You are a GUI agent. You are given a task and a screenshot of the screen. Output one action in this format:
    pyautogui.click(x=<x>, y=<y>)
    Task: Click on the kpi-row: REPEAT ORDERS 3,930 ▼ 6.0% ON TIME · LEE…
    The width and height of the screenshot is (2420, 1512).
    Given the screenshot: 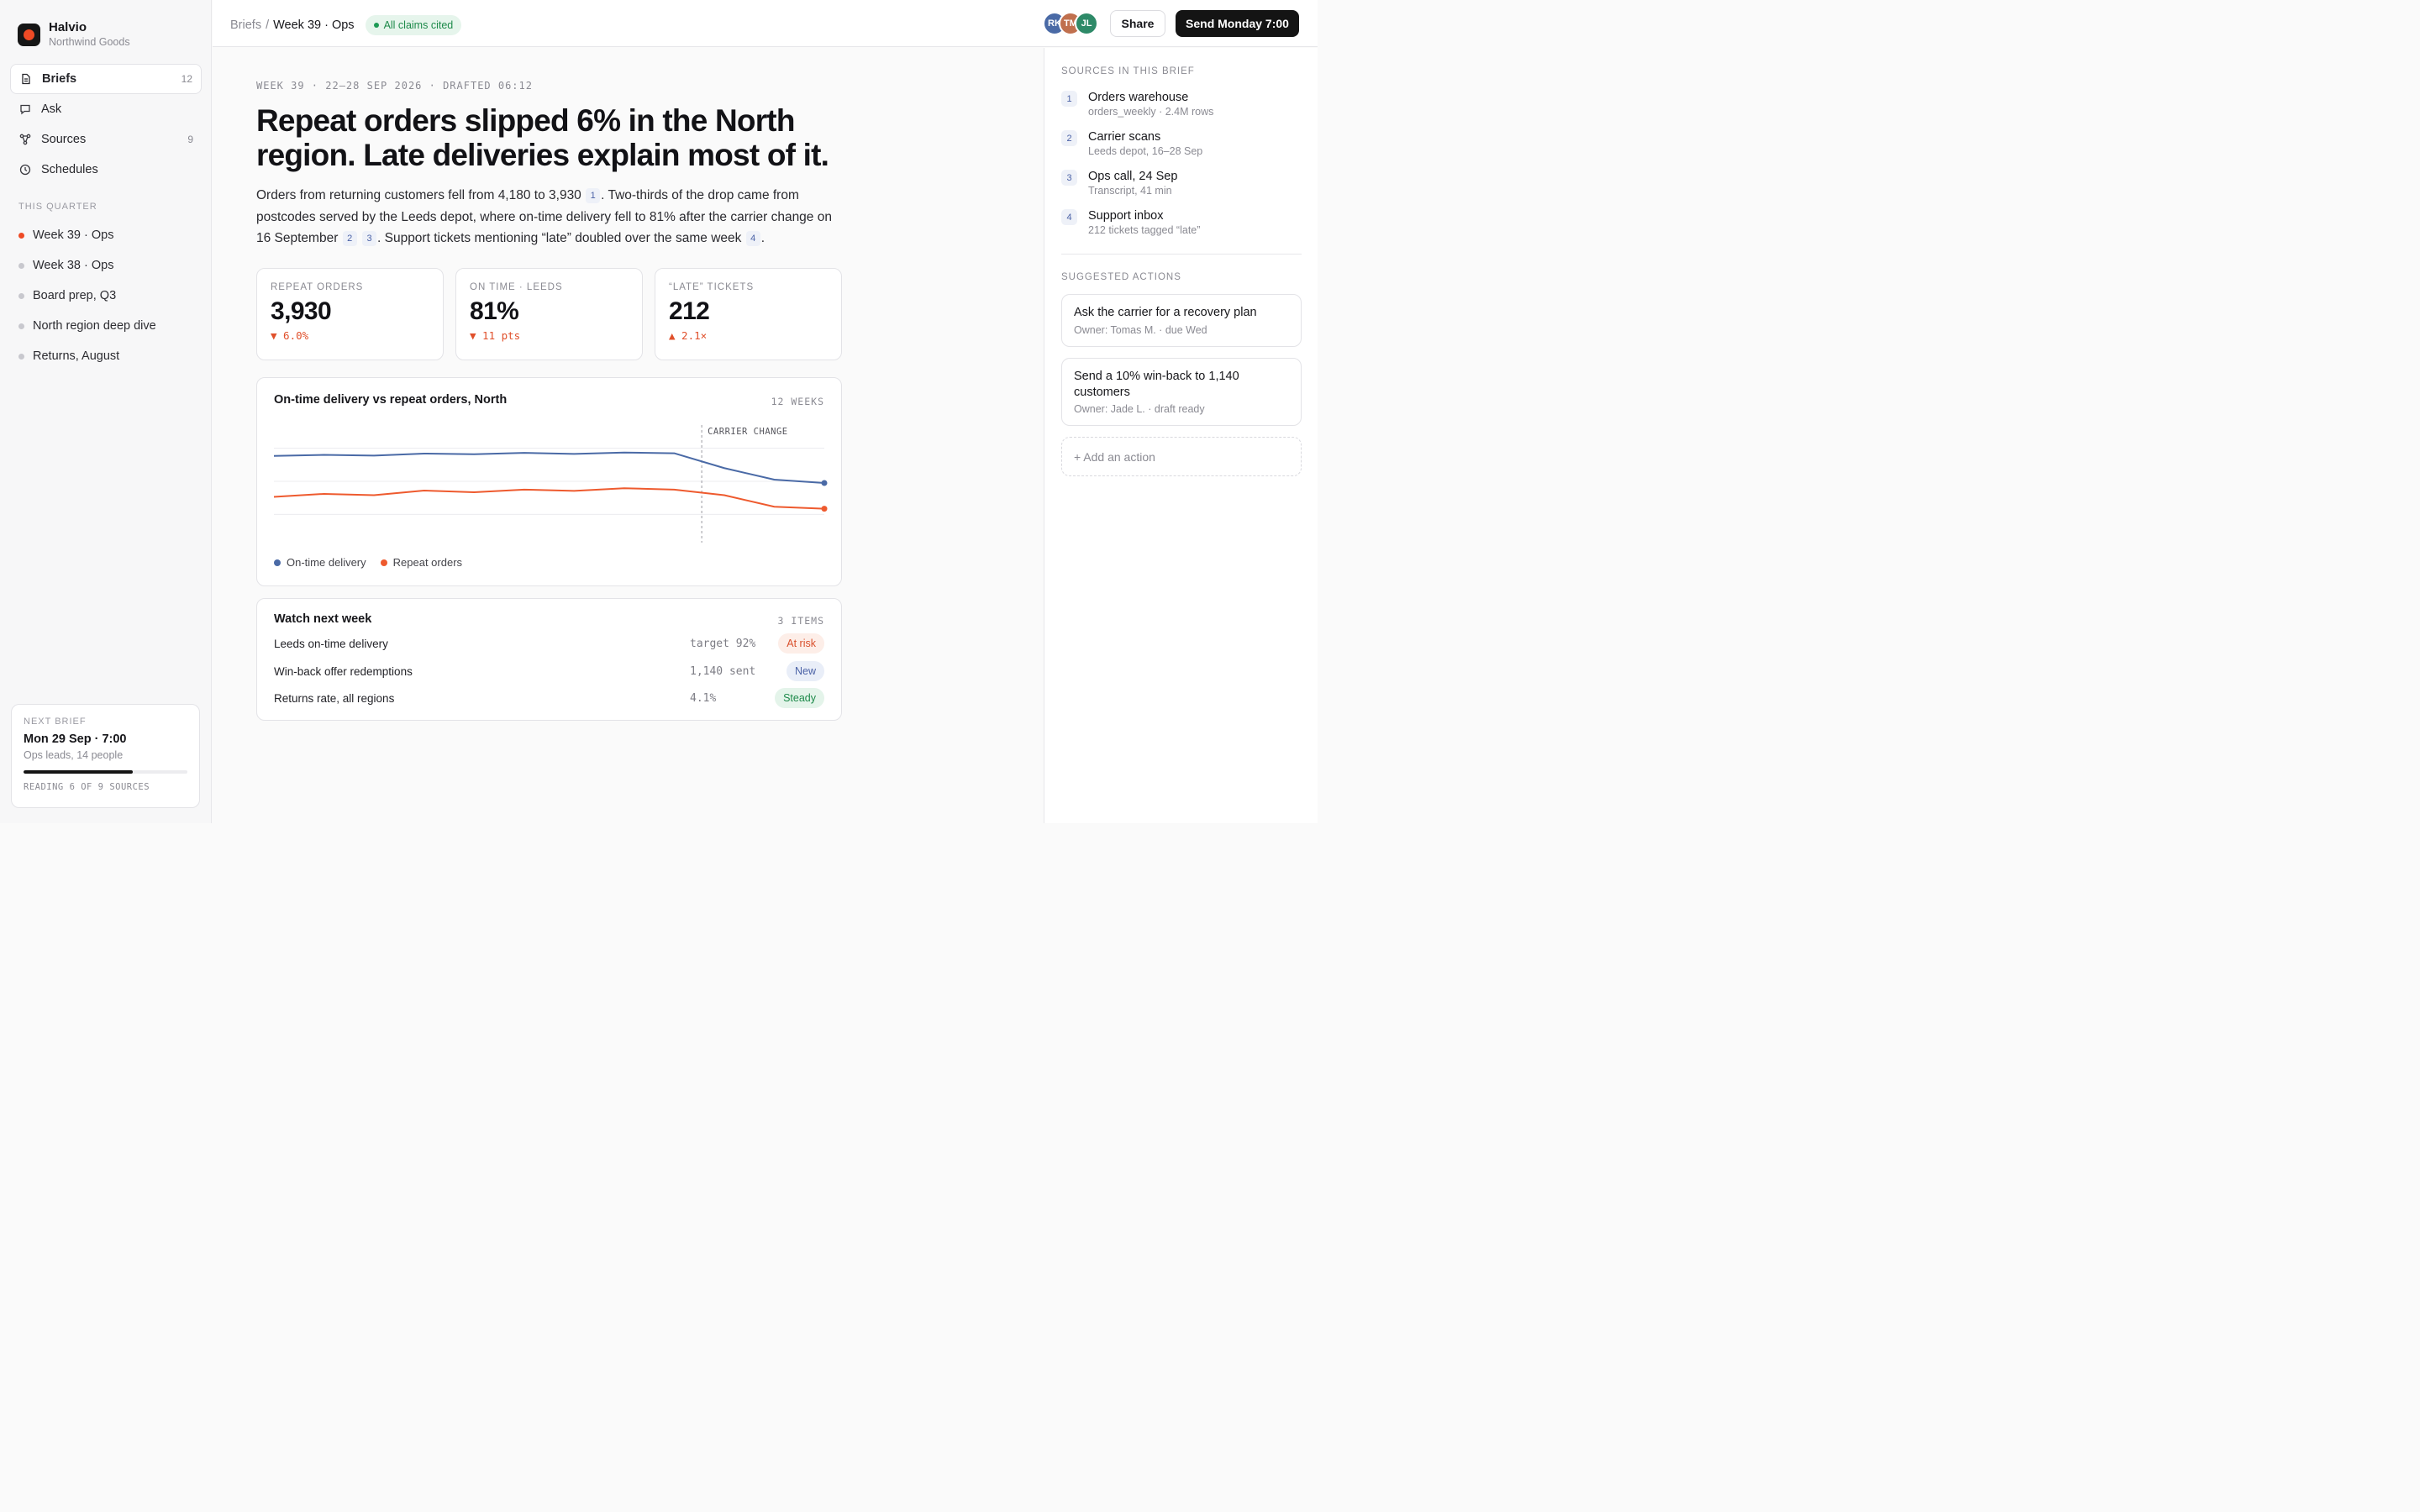 What is the action you would take?
    pyautogui.click(x=549, y=314)
    